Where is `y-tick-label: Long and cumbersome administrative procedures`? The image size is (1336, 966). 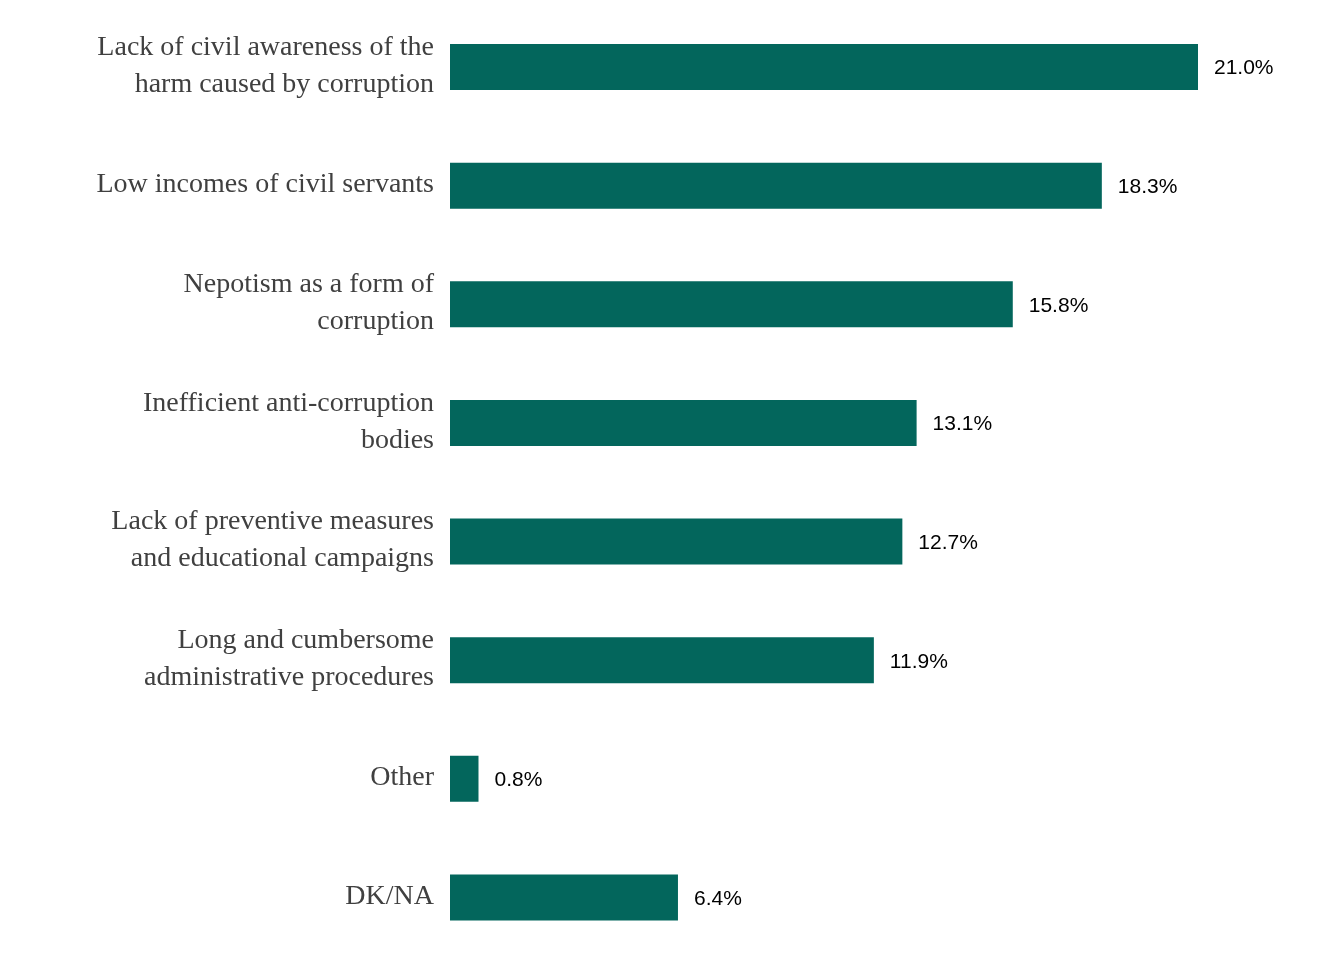
y-tick-label: Long and cumbersome administrative procedures is located at coordinates (288, 657).